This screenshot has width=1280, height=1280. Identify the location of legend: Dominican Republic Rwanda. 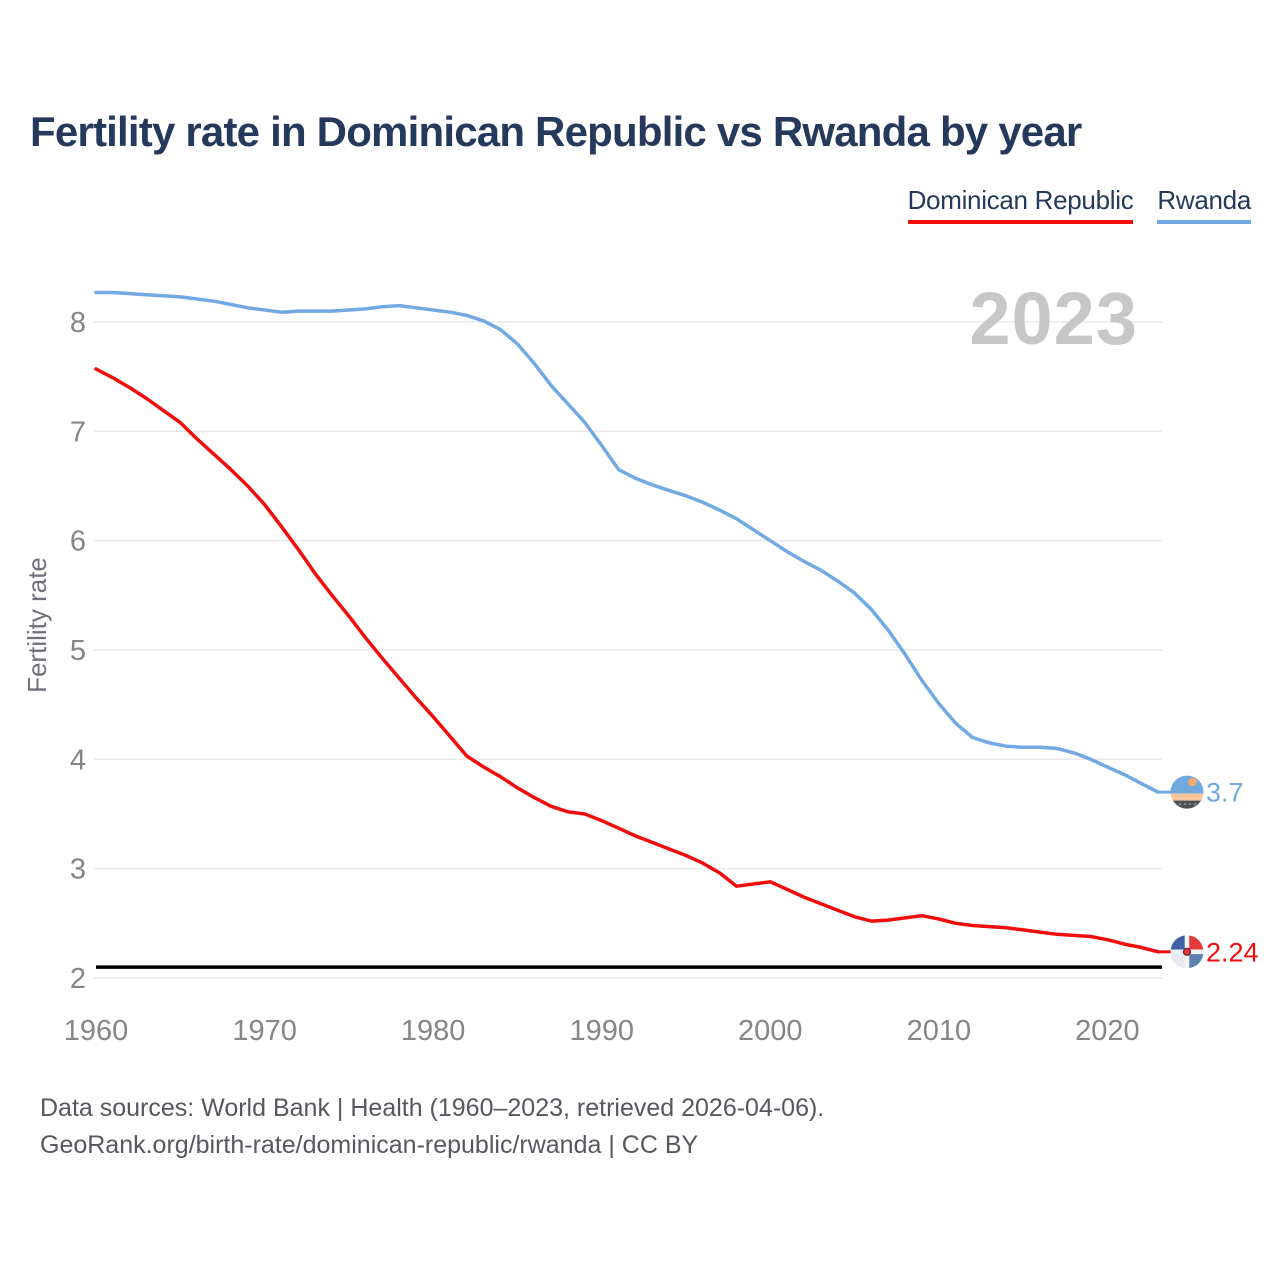
(1079, 204).